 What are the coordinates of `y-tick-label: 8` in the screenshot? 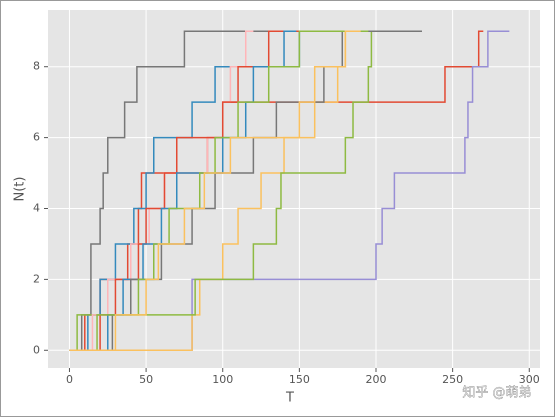 It's located at (36, 66).